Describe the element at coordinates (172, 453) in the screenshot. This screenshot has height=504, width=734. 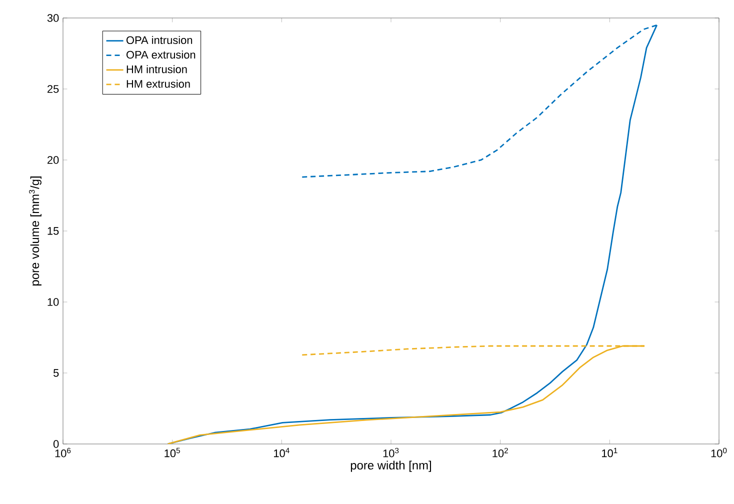
I see `x-tick-label: 10$^{5}$` at that location.